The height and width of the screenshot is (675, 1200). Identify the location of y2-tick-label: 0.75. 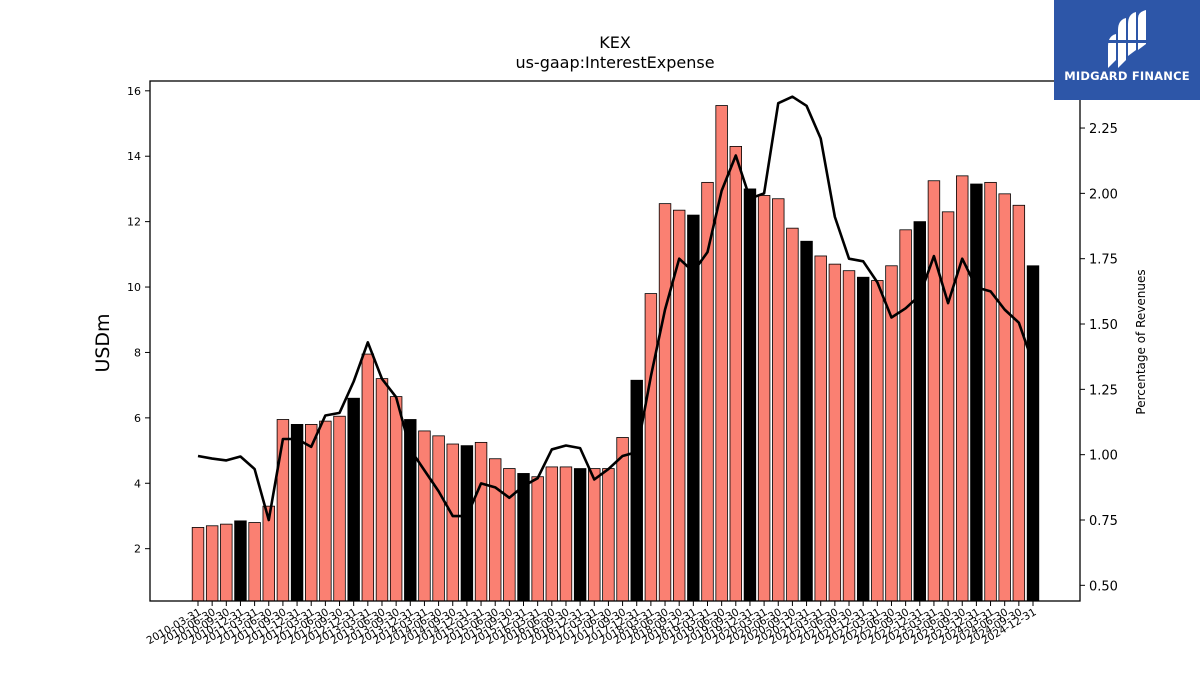
(1103, 521).